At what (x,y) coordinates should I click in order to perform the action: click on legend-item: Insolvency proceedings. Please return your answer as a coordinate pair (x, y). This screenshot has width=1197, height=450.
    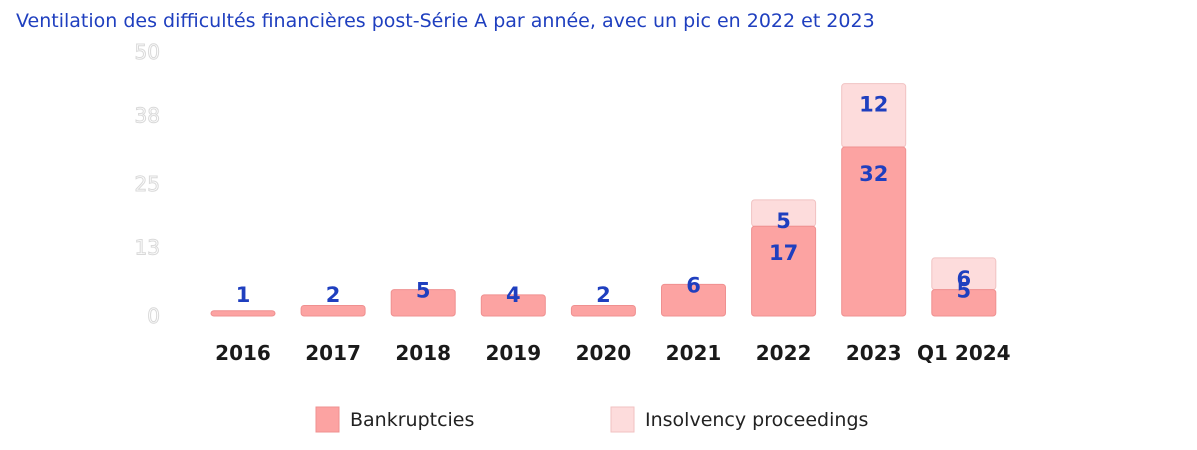
    Looking at the image, I should click on (739, 419).